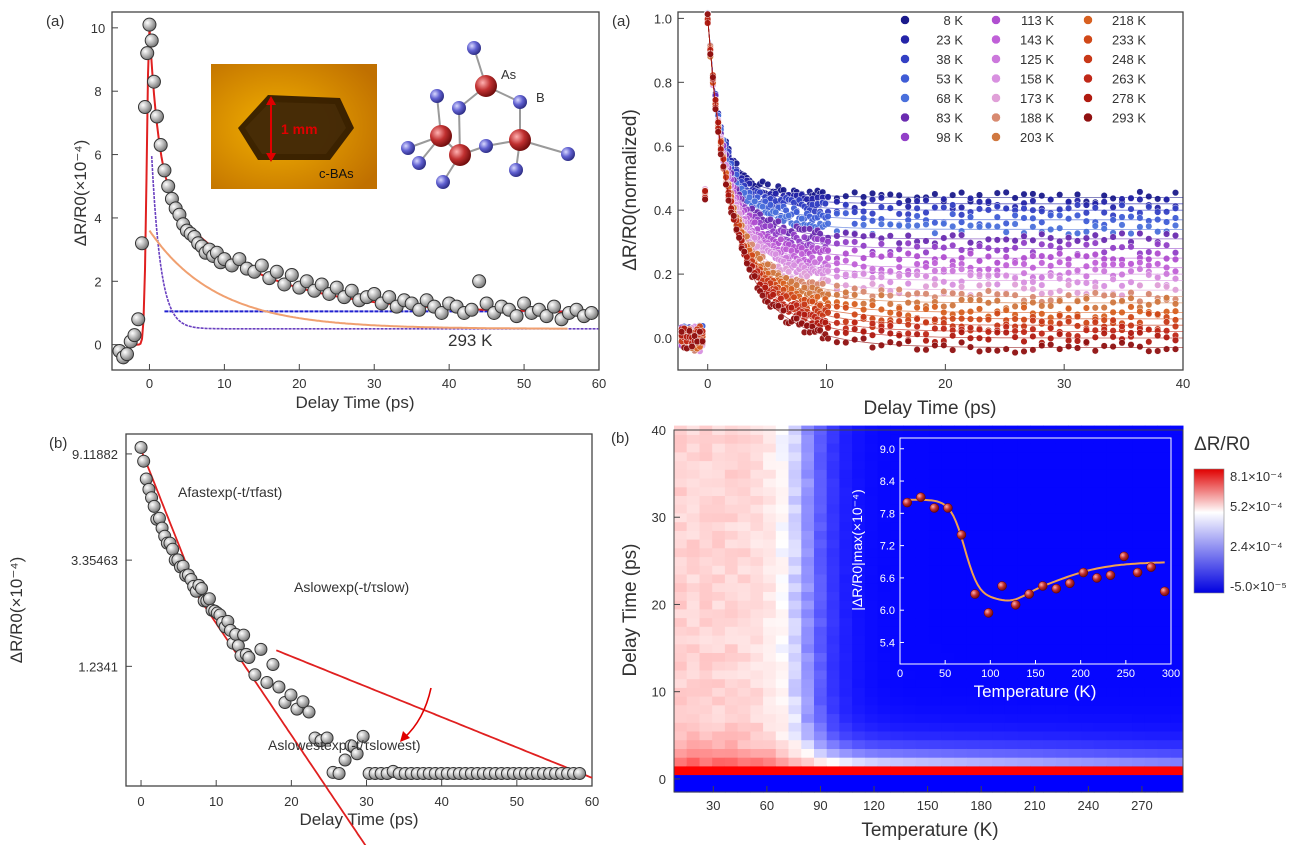  I want to click on arsenic-label: As, so click(509, 74).